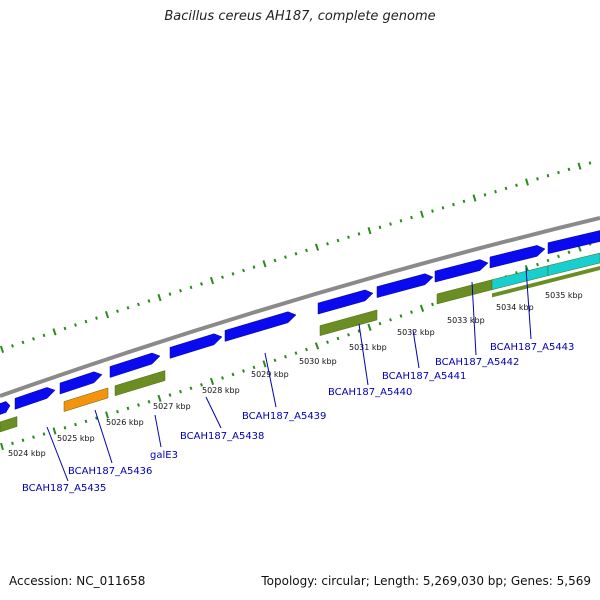 This screenshot has width=600, height=600. What do you see at coordinates (416, 332) in the screenshot?
I see `scale-tick-label: 5032 kbp` at bounding box center [416, 332].